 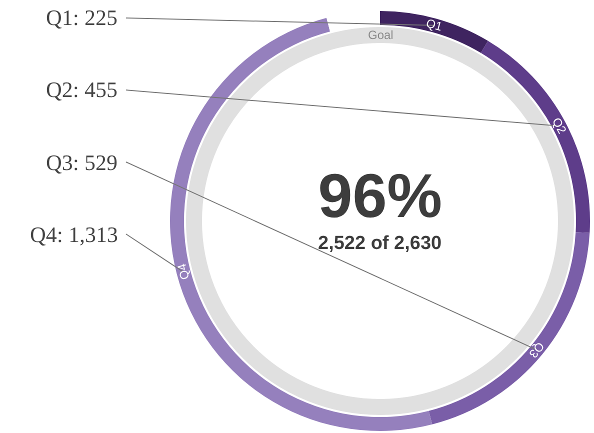 I want to click on text: Q2: 455, so click(x=82, y=89).